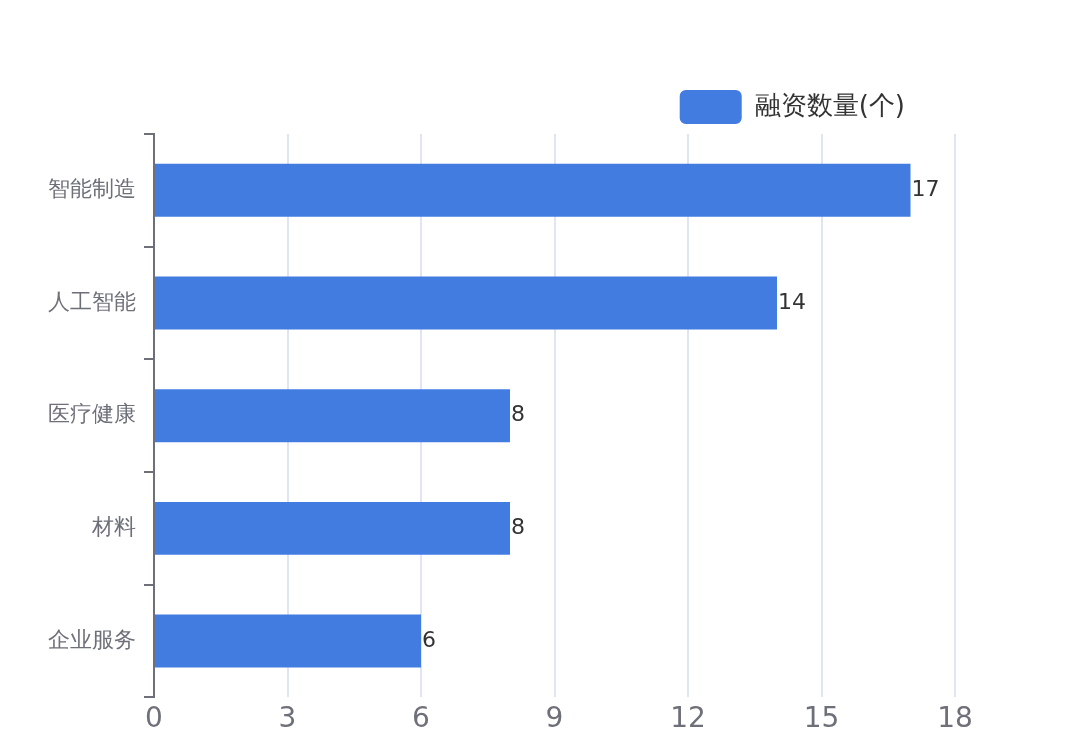 The height and width of the screenshot is (753, 1080). Describe the element at coordinates (830, 104) in the screenshot. I see `legend-label: 融资数量(个)` at that location.